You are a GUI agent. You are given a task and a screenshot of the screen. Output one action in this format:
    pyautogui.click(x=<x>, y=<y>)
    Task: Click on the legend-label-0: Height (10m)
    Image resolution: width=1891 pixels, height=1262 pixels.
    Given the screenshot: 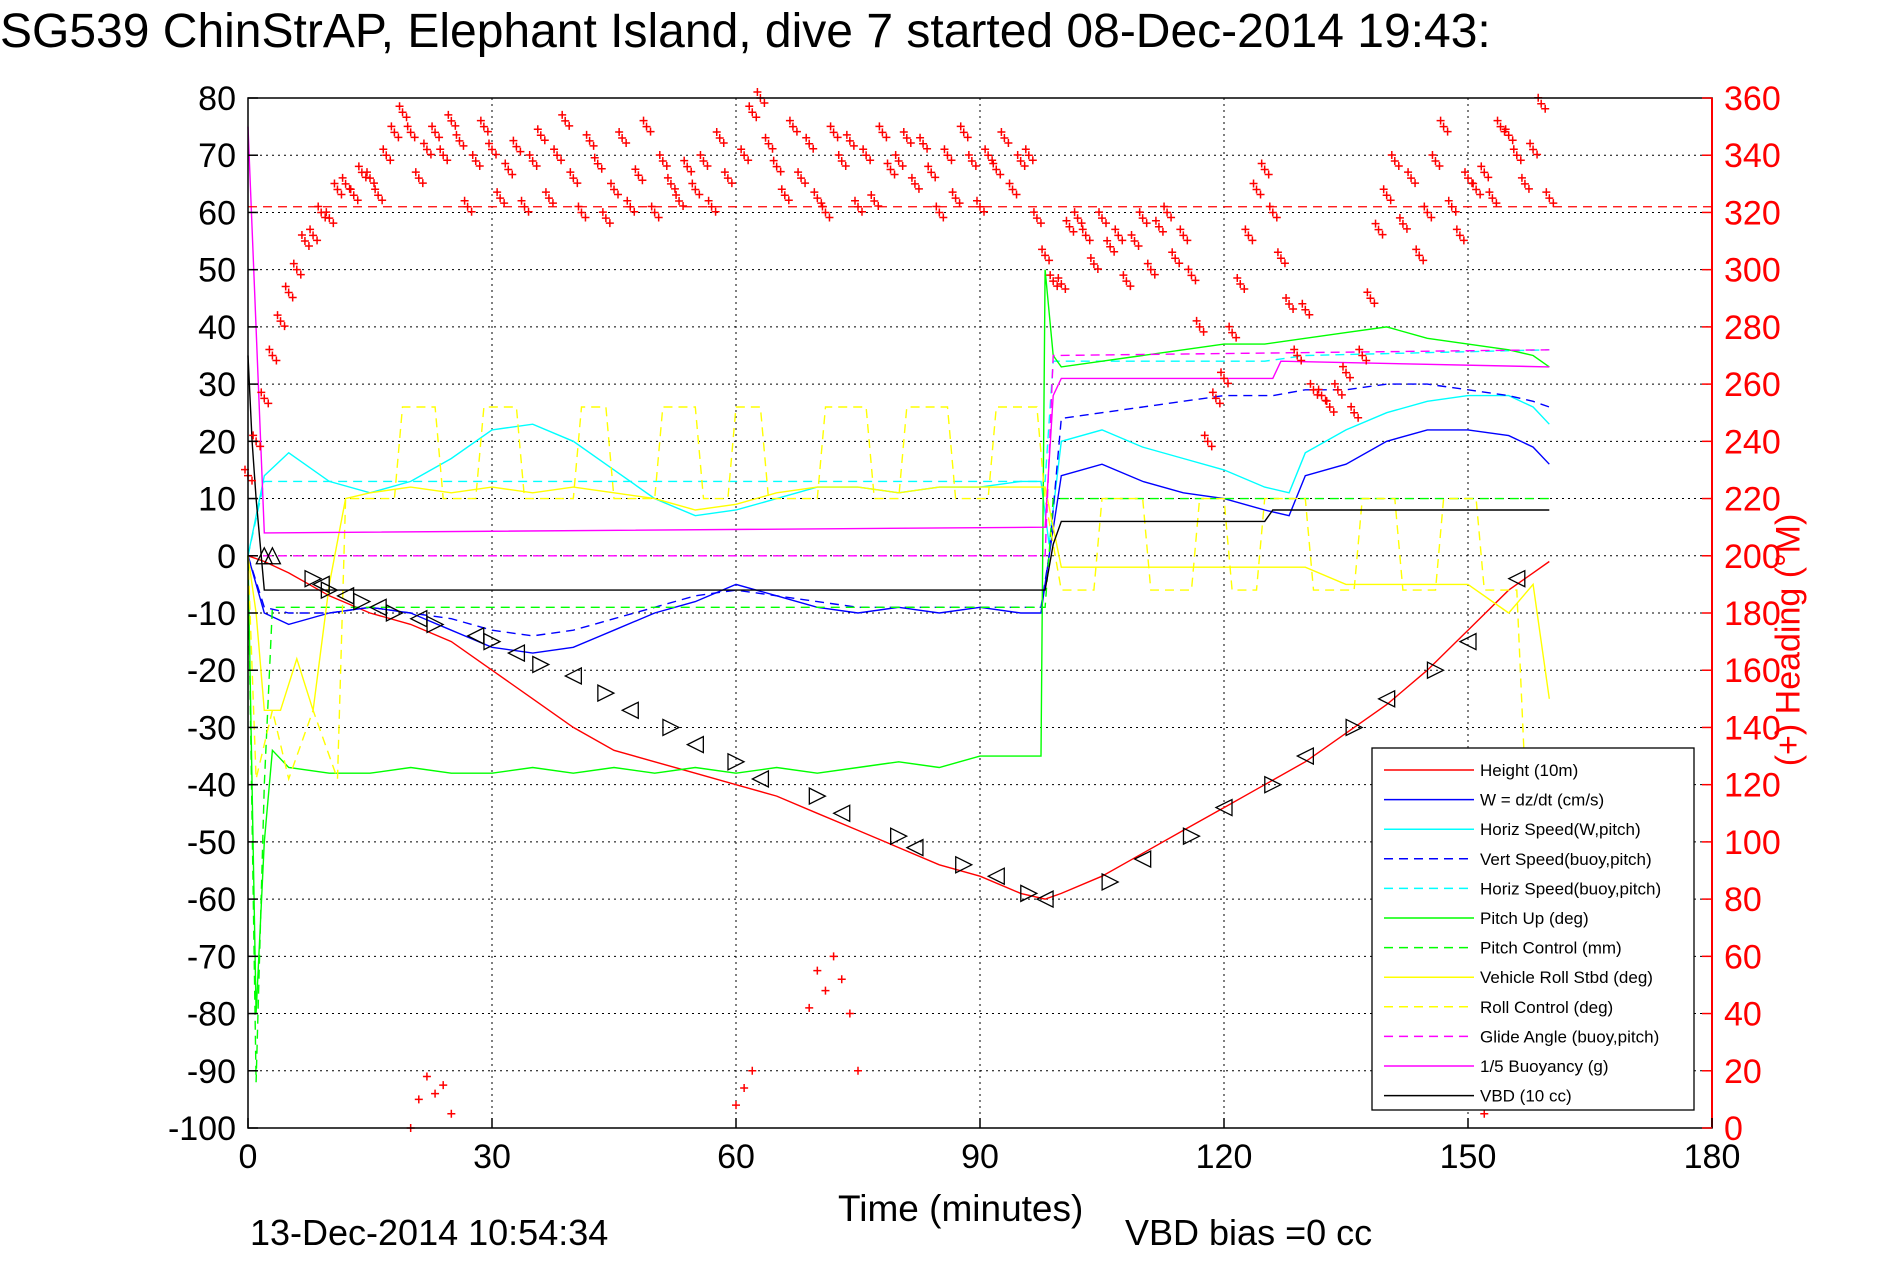 What is the action you would take?
    pyautogui.click(x=1529, y=770)
    